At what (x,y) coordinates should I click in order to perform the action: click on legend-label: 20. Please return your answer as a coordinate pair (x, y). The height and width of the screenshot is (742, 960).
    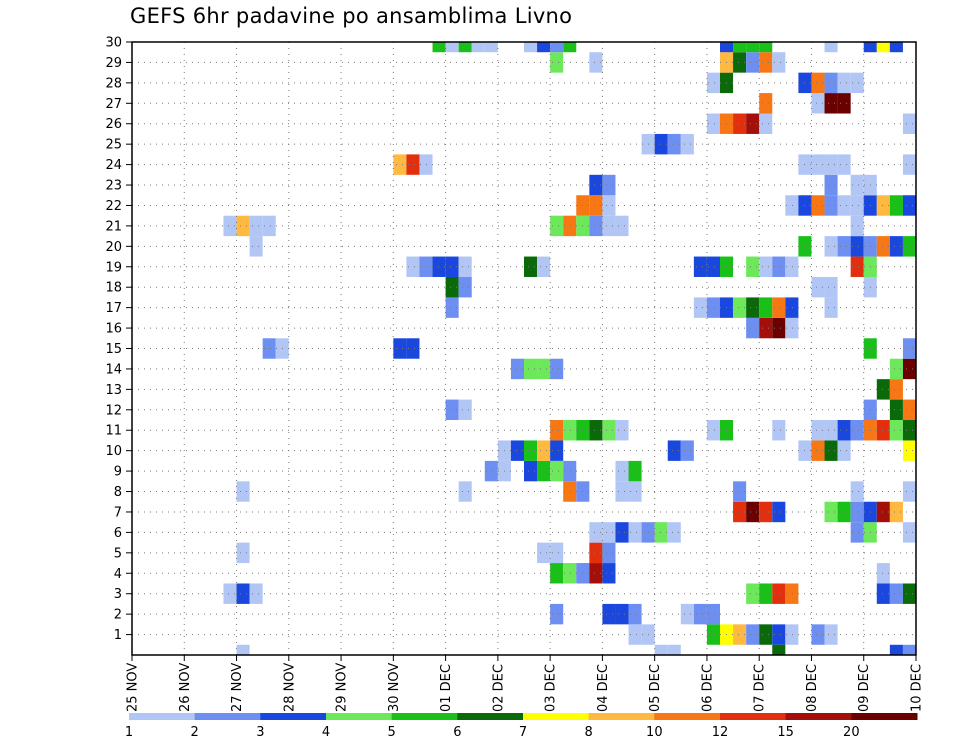
    Looking at the image, I should click on (851, 732).